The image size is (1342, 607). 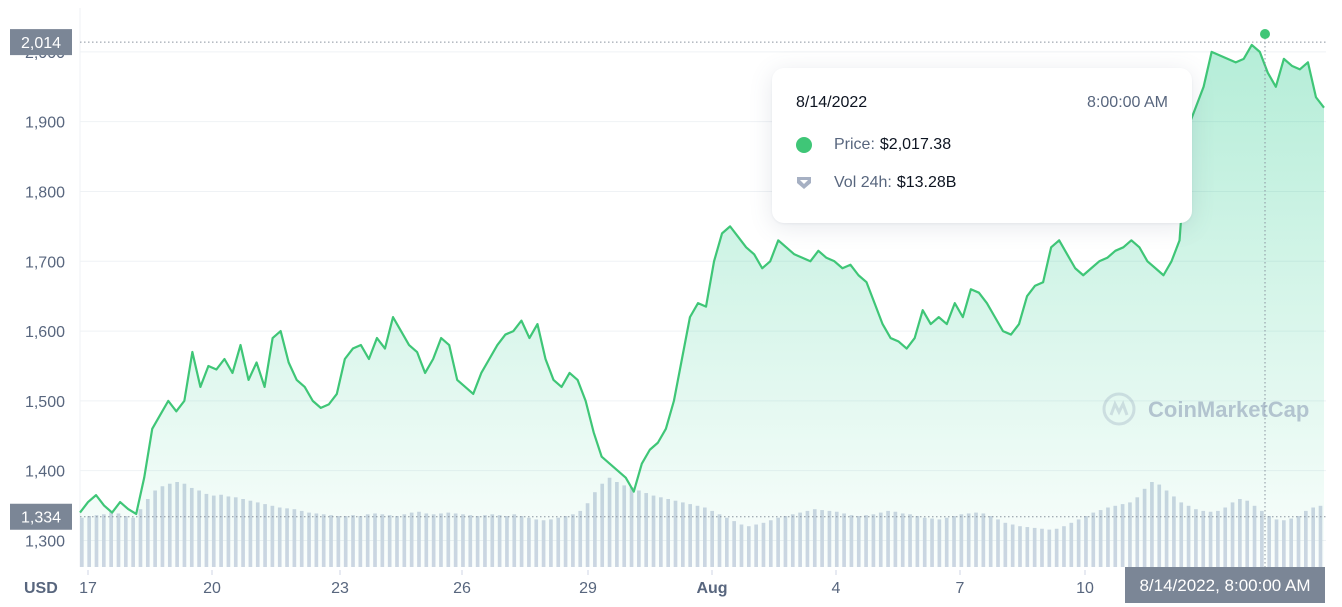 I want to click on x-tick-label: 17, so click(x=88, y=588).